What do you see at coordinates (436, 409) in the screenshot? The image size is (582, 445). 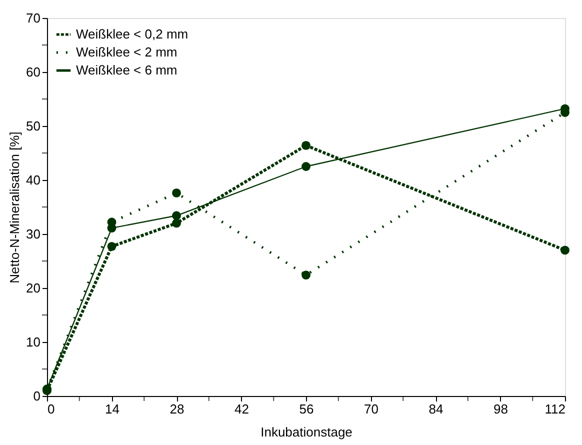 I see `x-tick-label: 84` at bounding box center [436, 409].